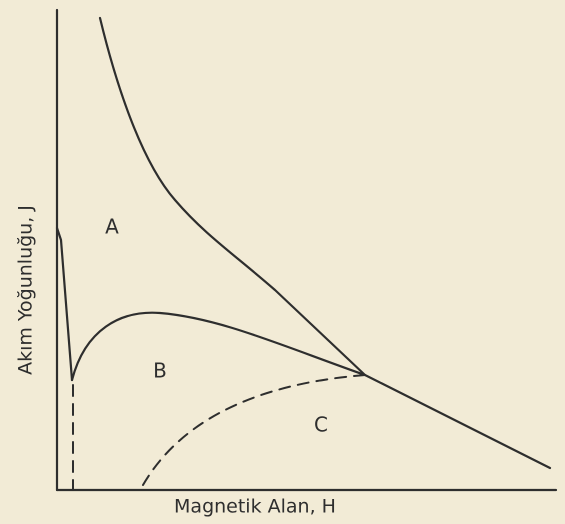 Image resolution: width=565 pixels, height=524 pixels. Describe the element at coordinates (160, 371) in the screenshot. I see `region-label: B` at that location.